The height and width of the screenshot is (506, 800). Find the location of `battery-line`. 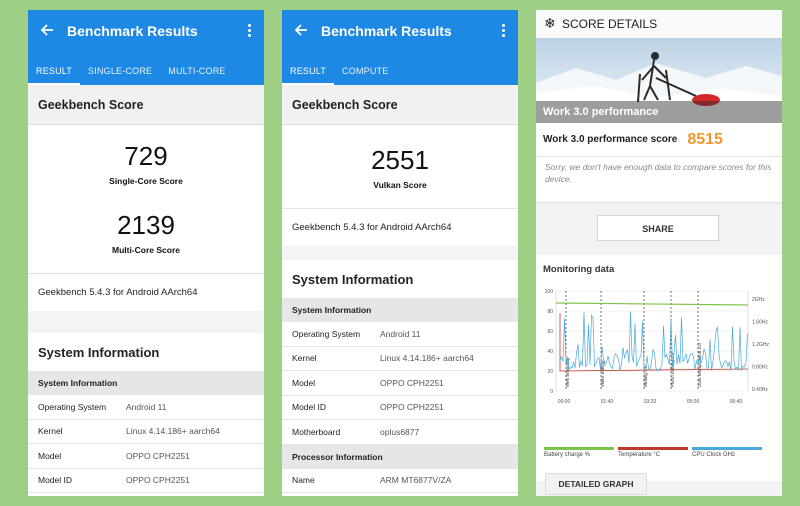

battery-line is located at coordinates (652, 304).